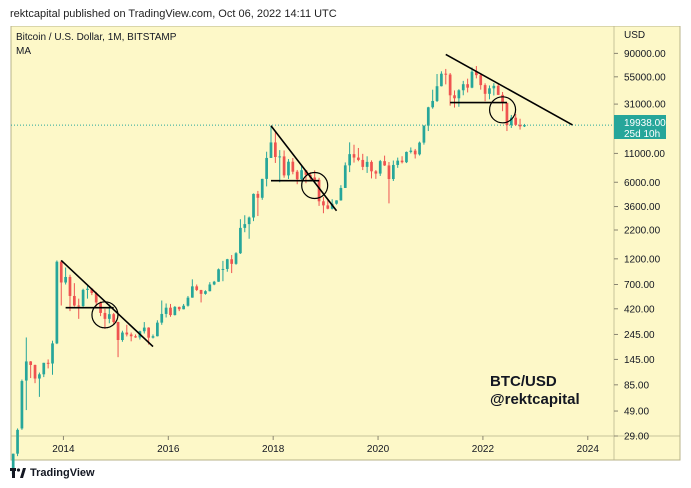 This screenshot has height=488, width=691. I want to click on tradingview-logo-text: TradingView, so click(62, 473).